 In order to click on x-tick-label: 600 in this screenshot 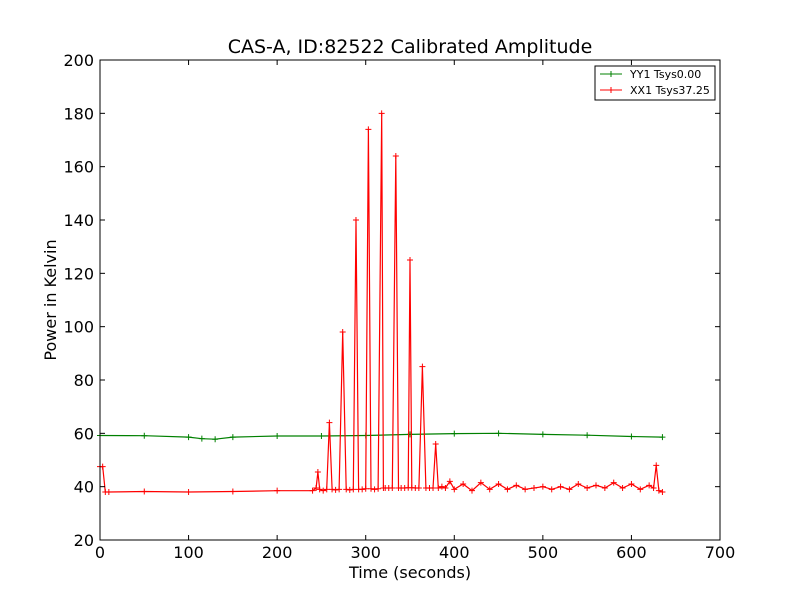, I will do `click(631, 552)`.